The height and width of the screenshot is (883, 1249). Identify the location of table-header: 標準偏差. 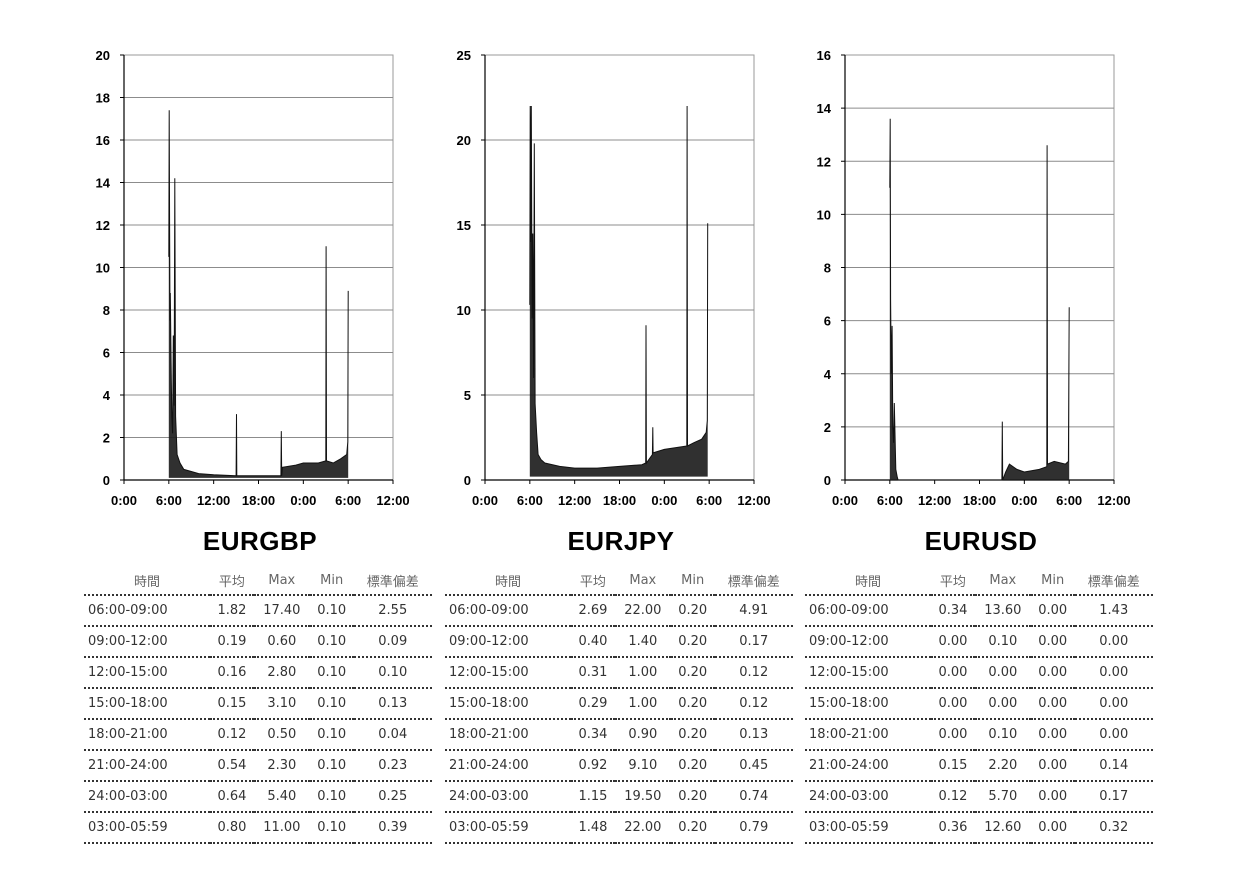
(392, 581).